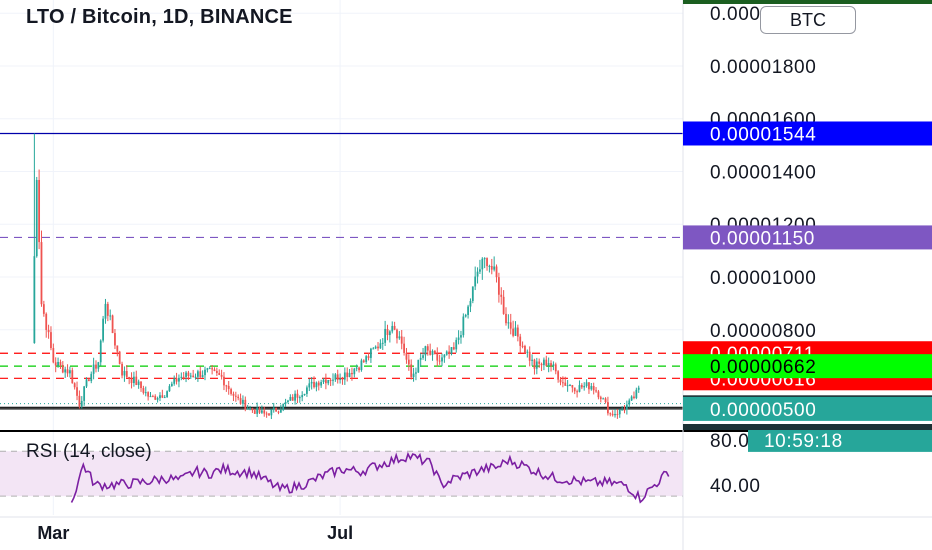  What do you see at coordinates (763, 278) in the screenshot?
I see `price-tick-label: 0.00001000` at bounding box center [763, 278].